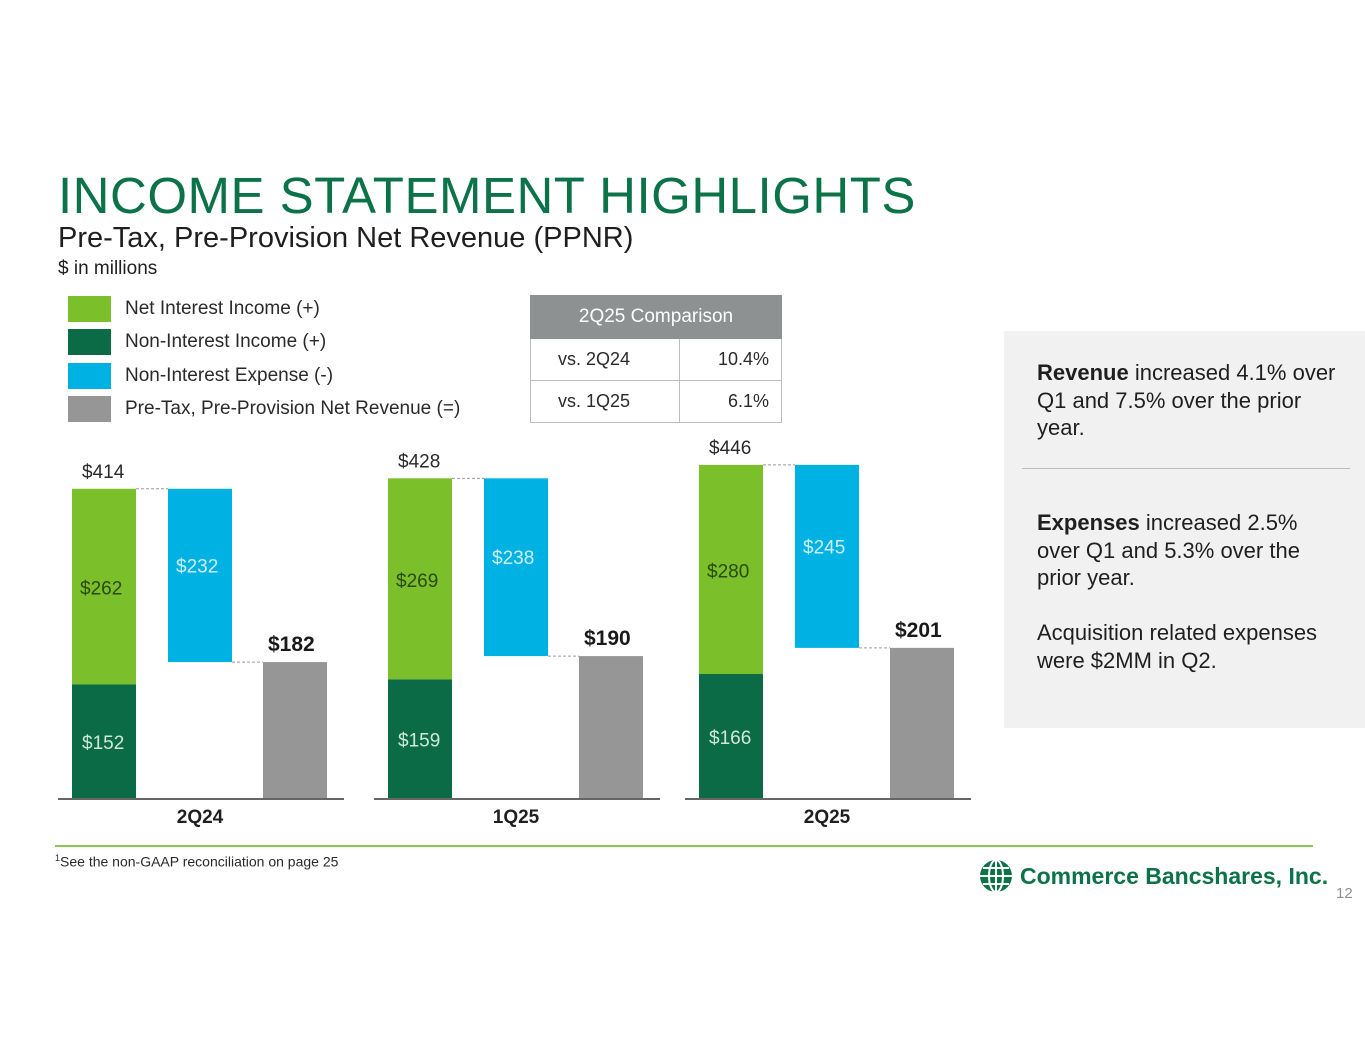 This screenshot has width=1365, height=1055. Describe the element at coordinates (222, 308) in the screenshot. I see `legend-label: Net Interest Income (+)` at that location.